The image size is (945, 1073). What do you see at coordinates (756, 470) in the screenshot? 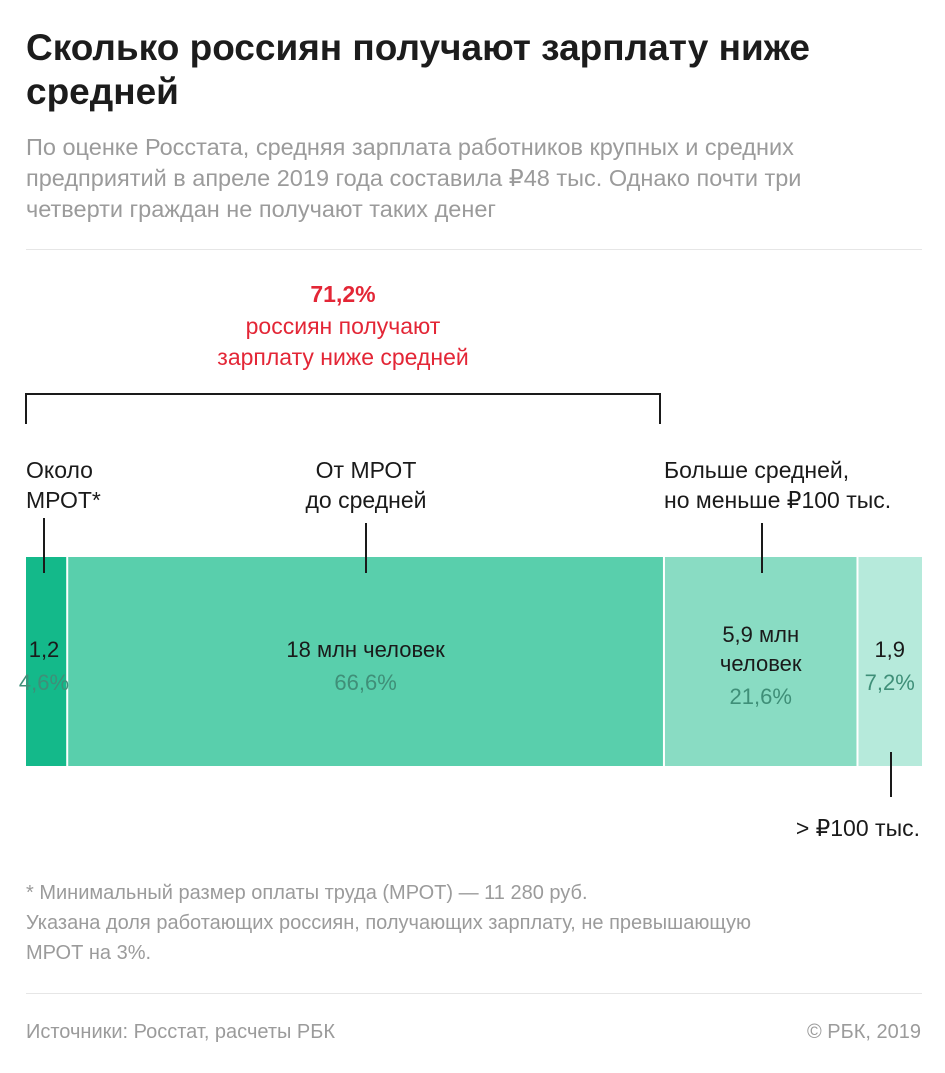
I see `category-label: Больше средней,` at bounding box center [756, 470].